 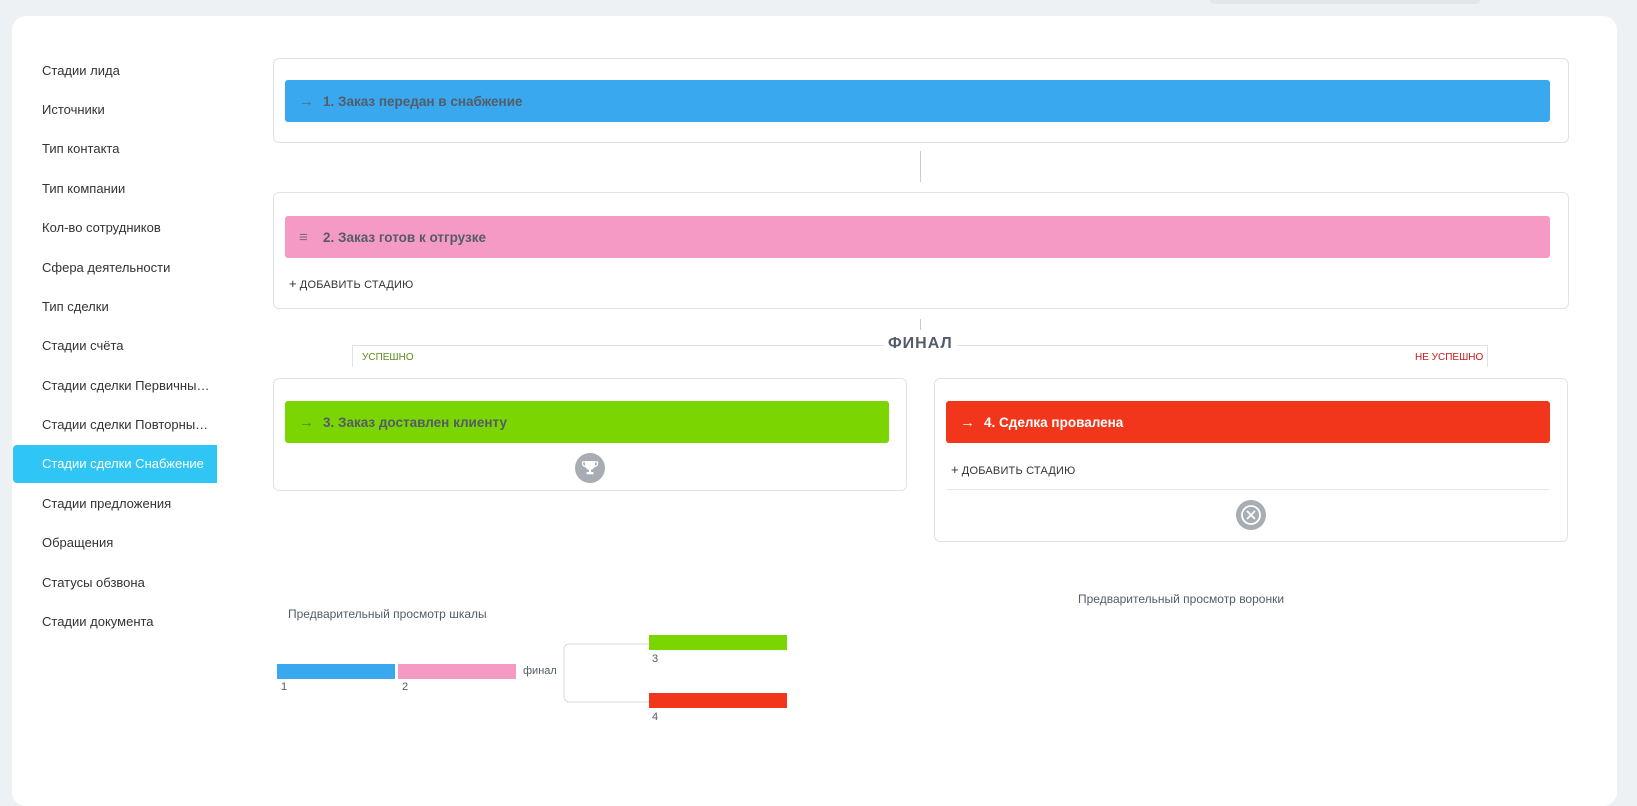 What do you see at coordinates (101, 227) in the screenshot?
I see `sidebar-item-employees: Кол-во сотрудников` at bounding box center [101, 227].